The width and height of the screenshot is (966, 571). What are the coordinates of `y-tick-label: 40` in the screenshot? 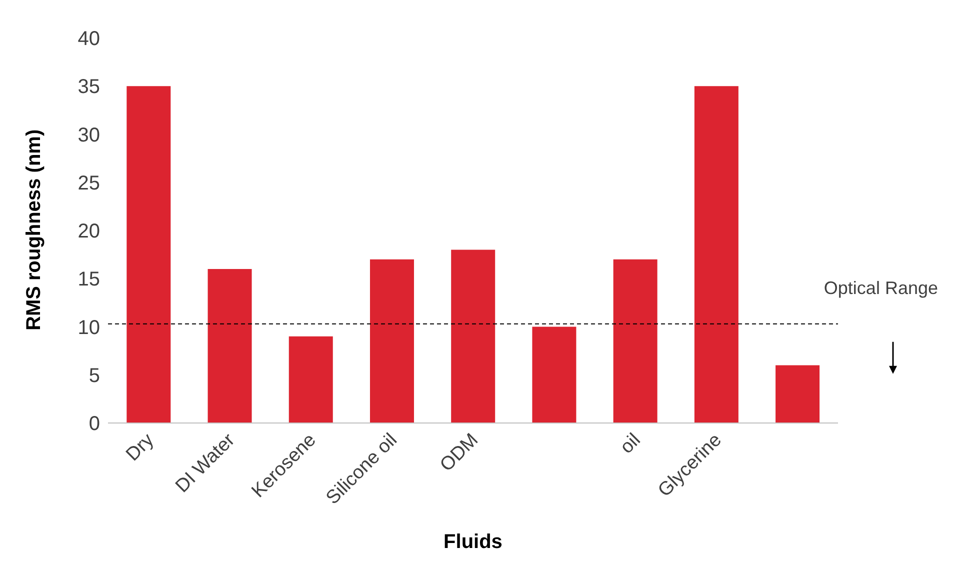 It's located at (89, 39).